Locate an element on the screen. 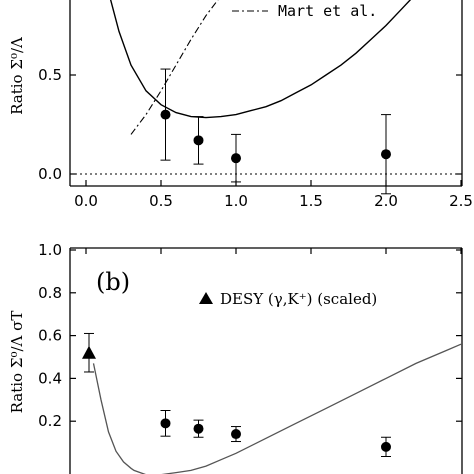 Image resolution: width=474 pixels, height=474 pixels. bottom-x-ticks is located at coordinates (273, 251).